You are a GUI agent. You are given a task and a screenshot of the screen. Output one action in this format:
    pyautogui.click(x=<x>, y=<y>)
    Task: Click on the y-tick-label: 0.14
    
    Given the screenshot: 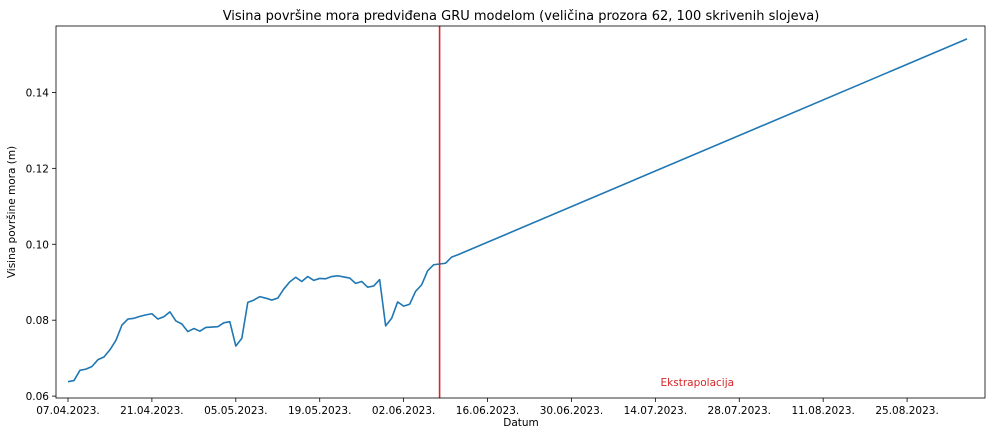 What is the action you would take?
    pyautogui.click(x=38, y=93)
    